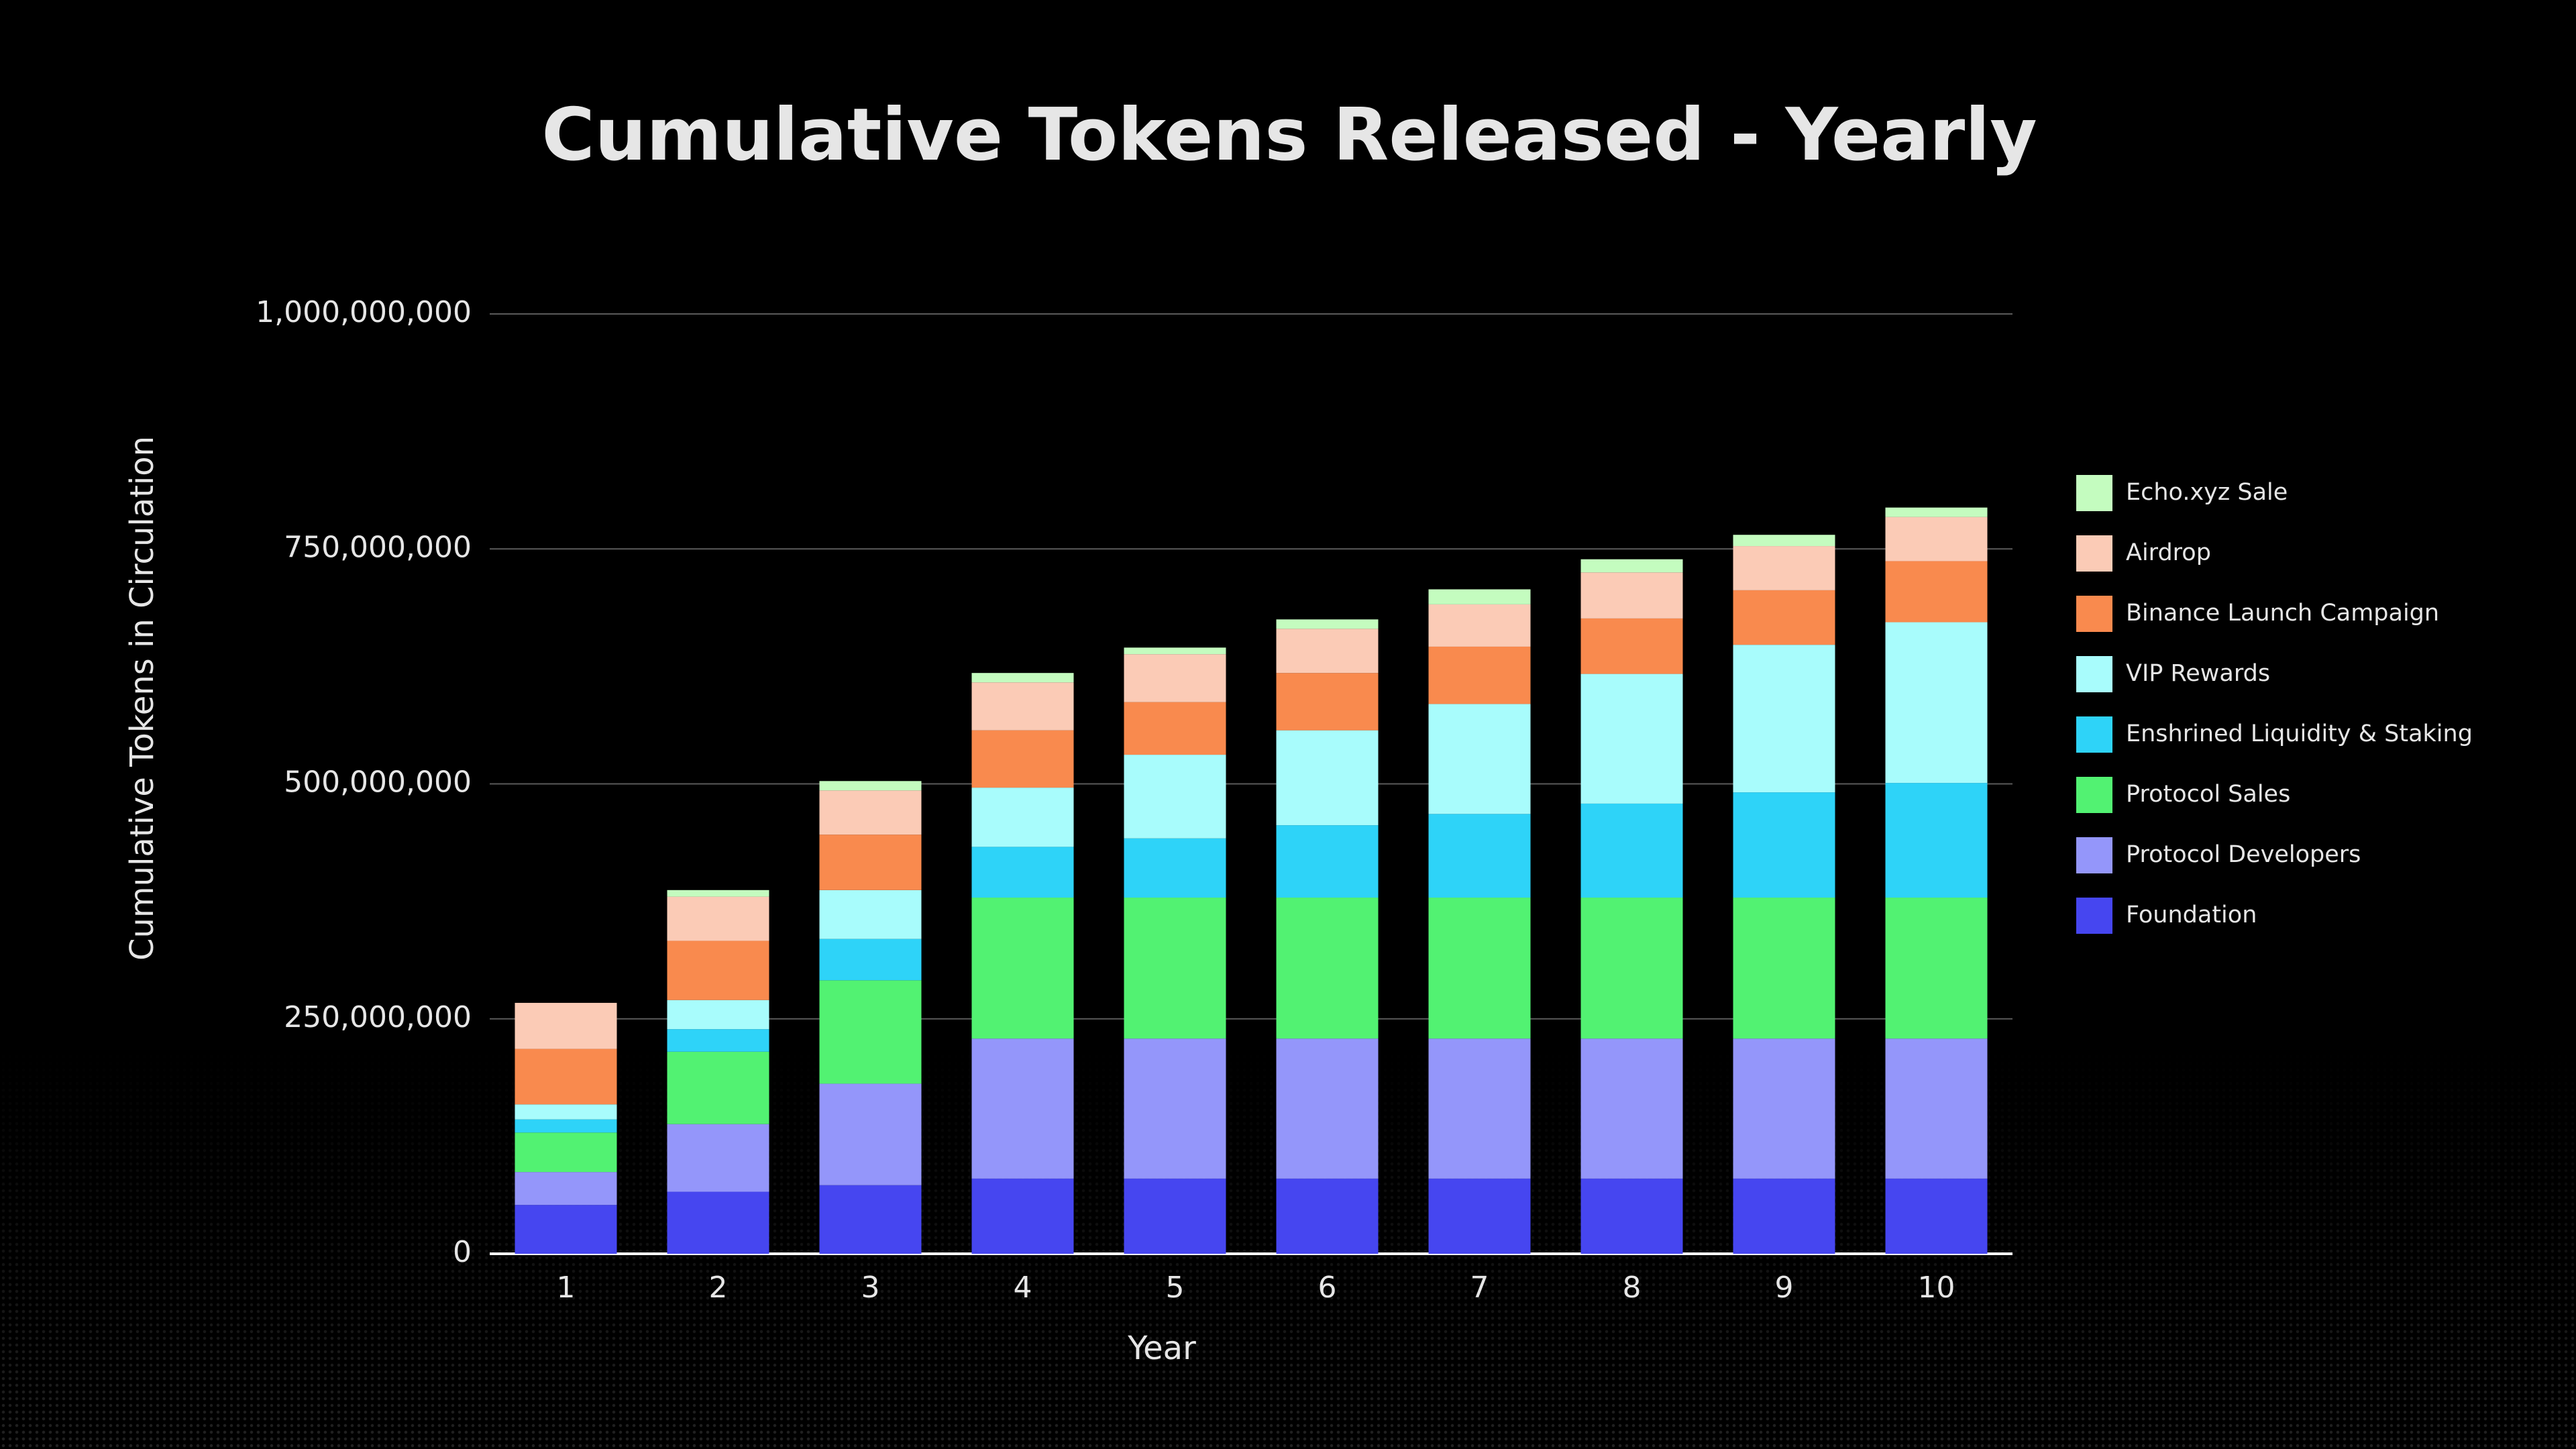 Image resolution: width=2576 pixels, height=1449 pixels. I want to click on y-tick-label: 250,000,000, so click(378, 1017).